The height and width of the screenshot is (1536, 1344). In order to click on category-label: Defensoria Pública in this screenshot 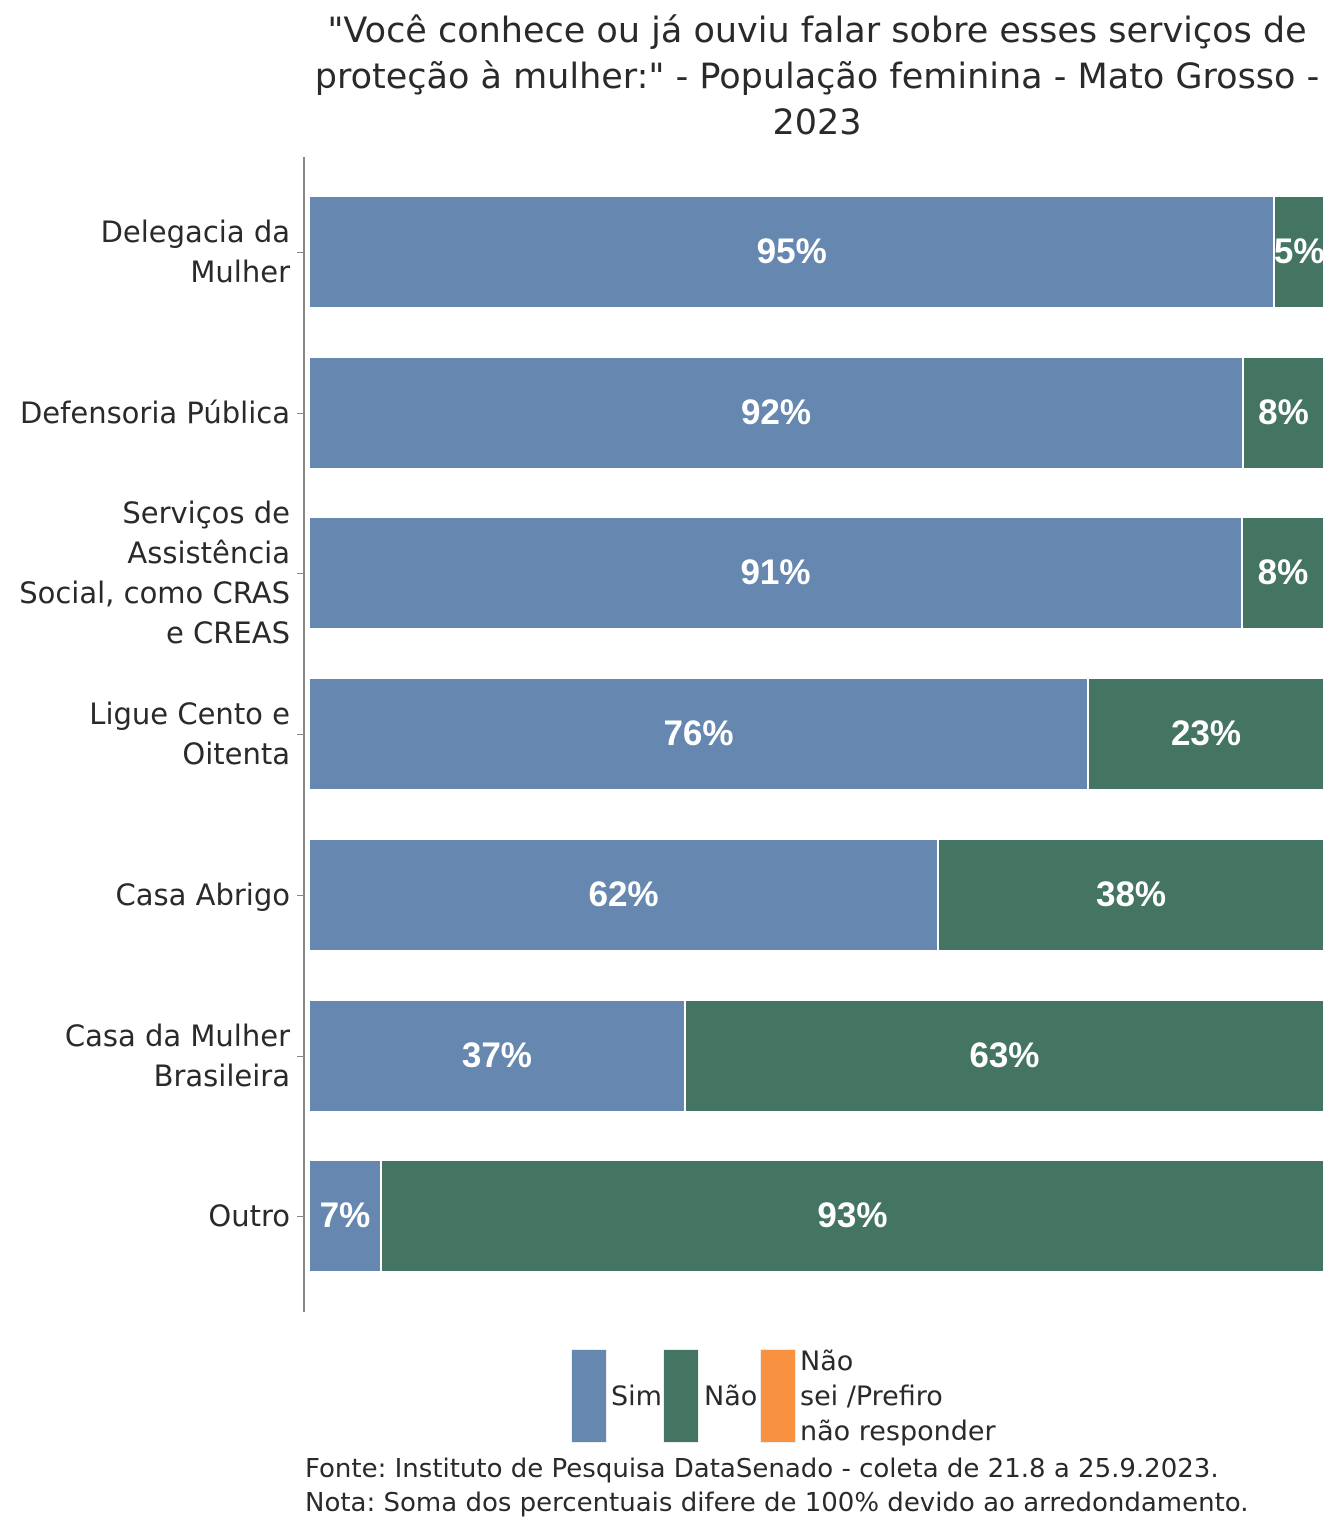, I will do `click(145, 413)`.